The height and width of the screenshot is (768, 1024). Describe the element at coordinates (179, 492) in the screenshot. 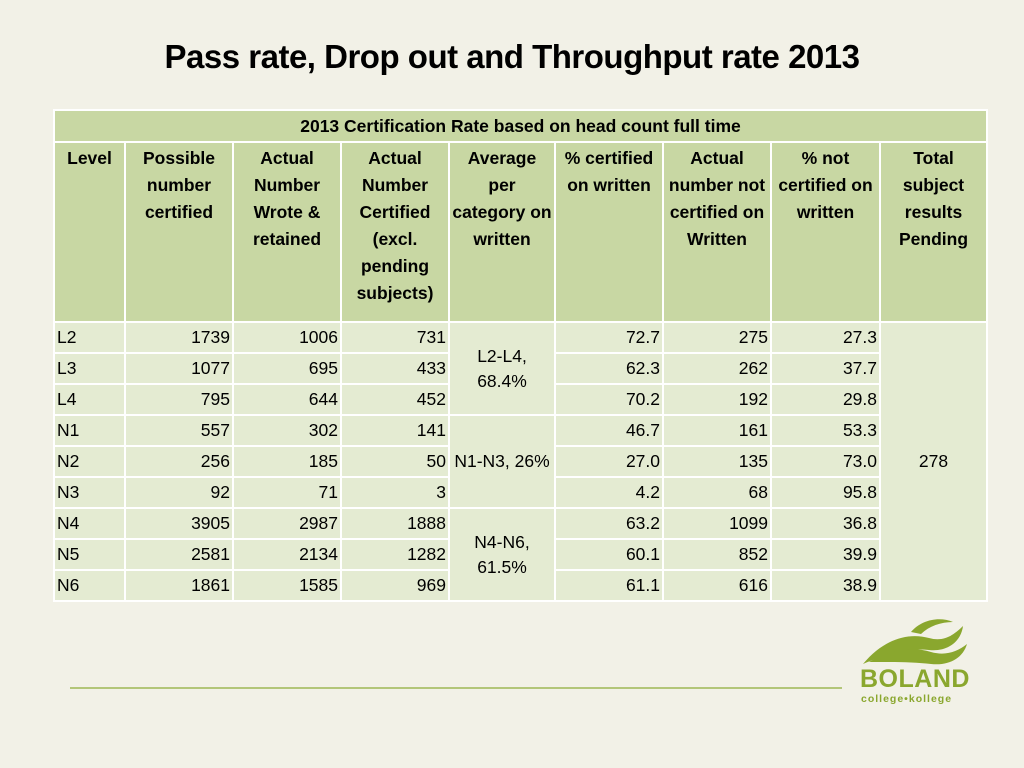

I see `cell-possible: 92` at that location.